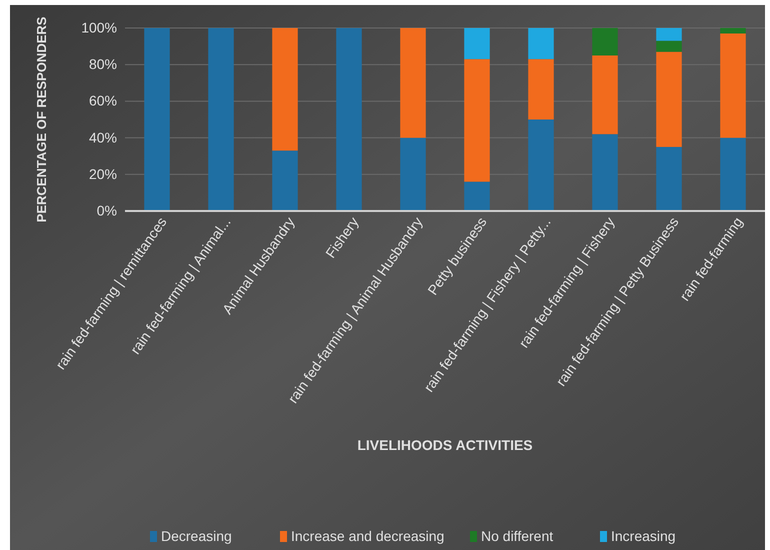 The image size is (770, 550). I want to click on legend-label: No different, so click(517, 536).